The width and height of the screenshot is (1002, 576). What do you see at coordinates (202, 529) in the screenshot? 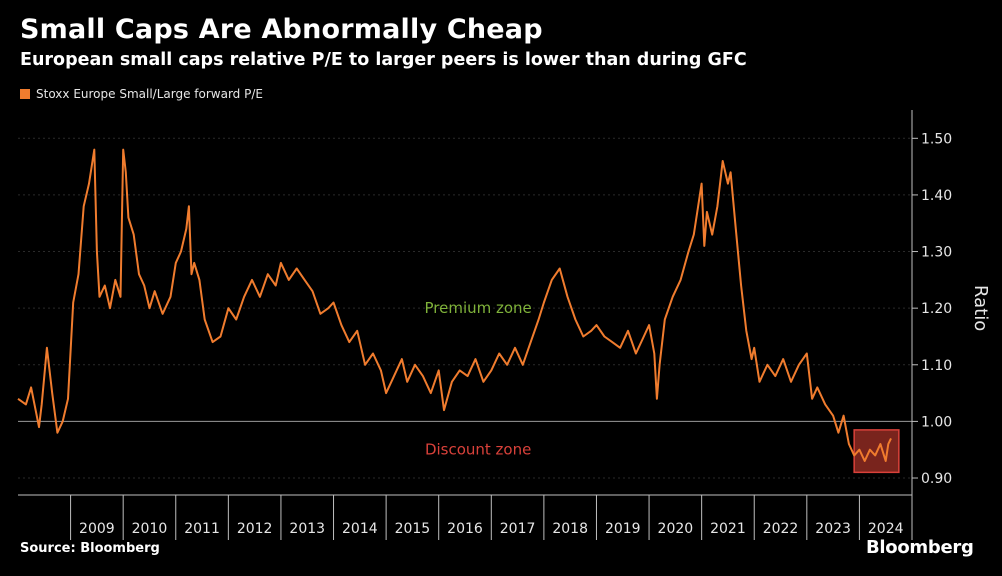
I see `x-tick-label: 2011` at bounding box center [202, 529].